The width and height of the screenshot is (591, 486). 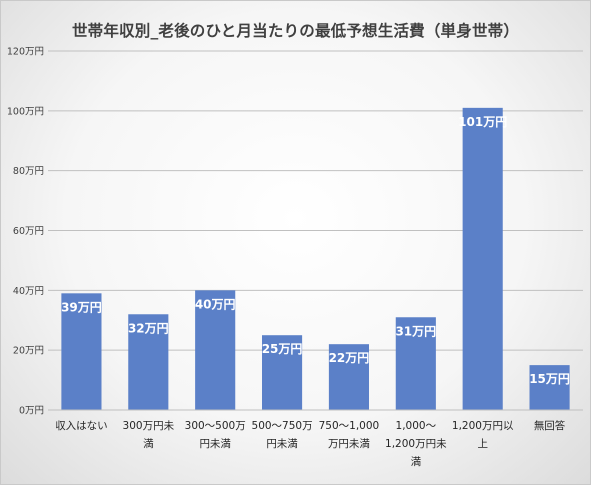 What do you see at coordinates (215, 435) in the screenshot?
I see `x-category-label: 300～500万円未満` at bounding box center [215, 435].